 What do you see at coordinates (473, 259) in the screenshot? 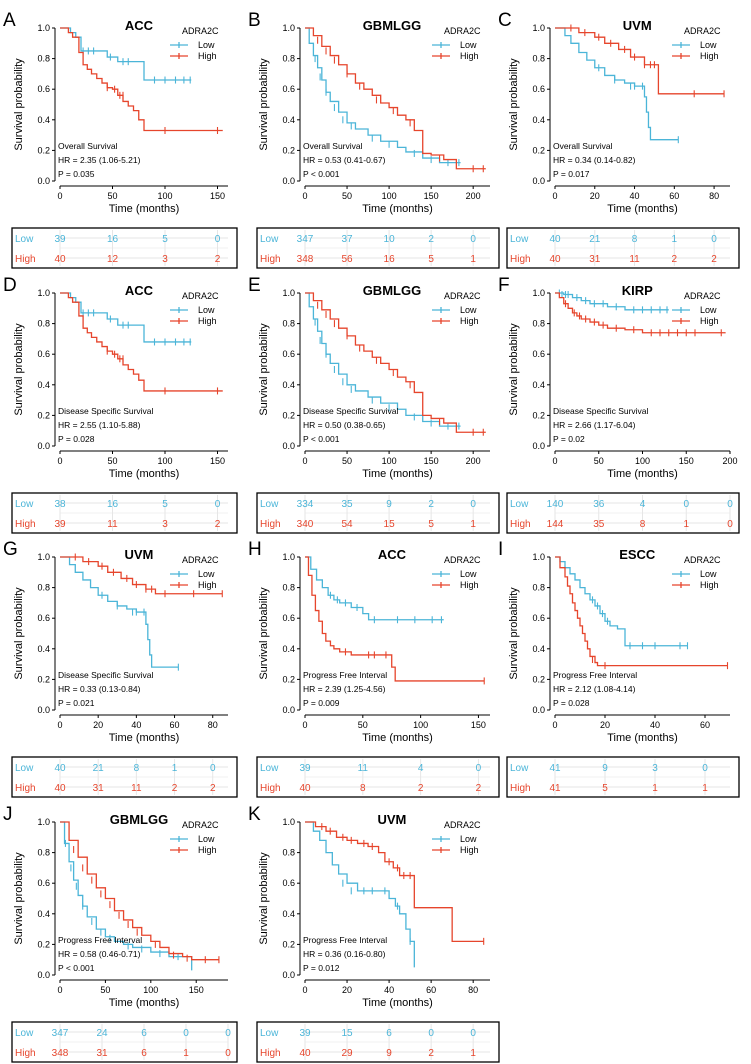
I see `risk-high-count: 1` at bounding box center [473, 259].